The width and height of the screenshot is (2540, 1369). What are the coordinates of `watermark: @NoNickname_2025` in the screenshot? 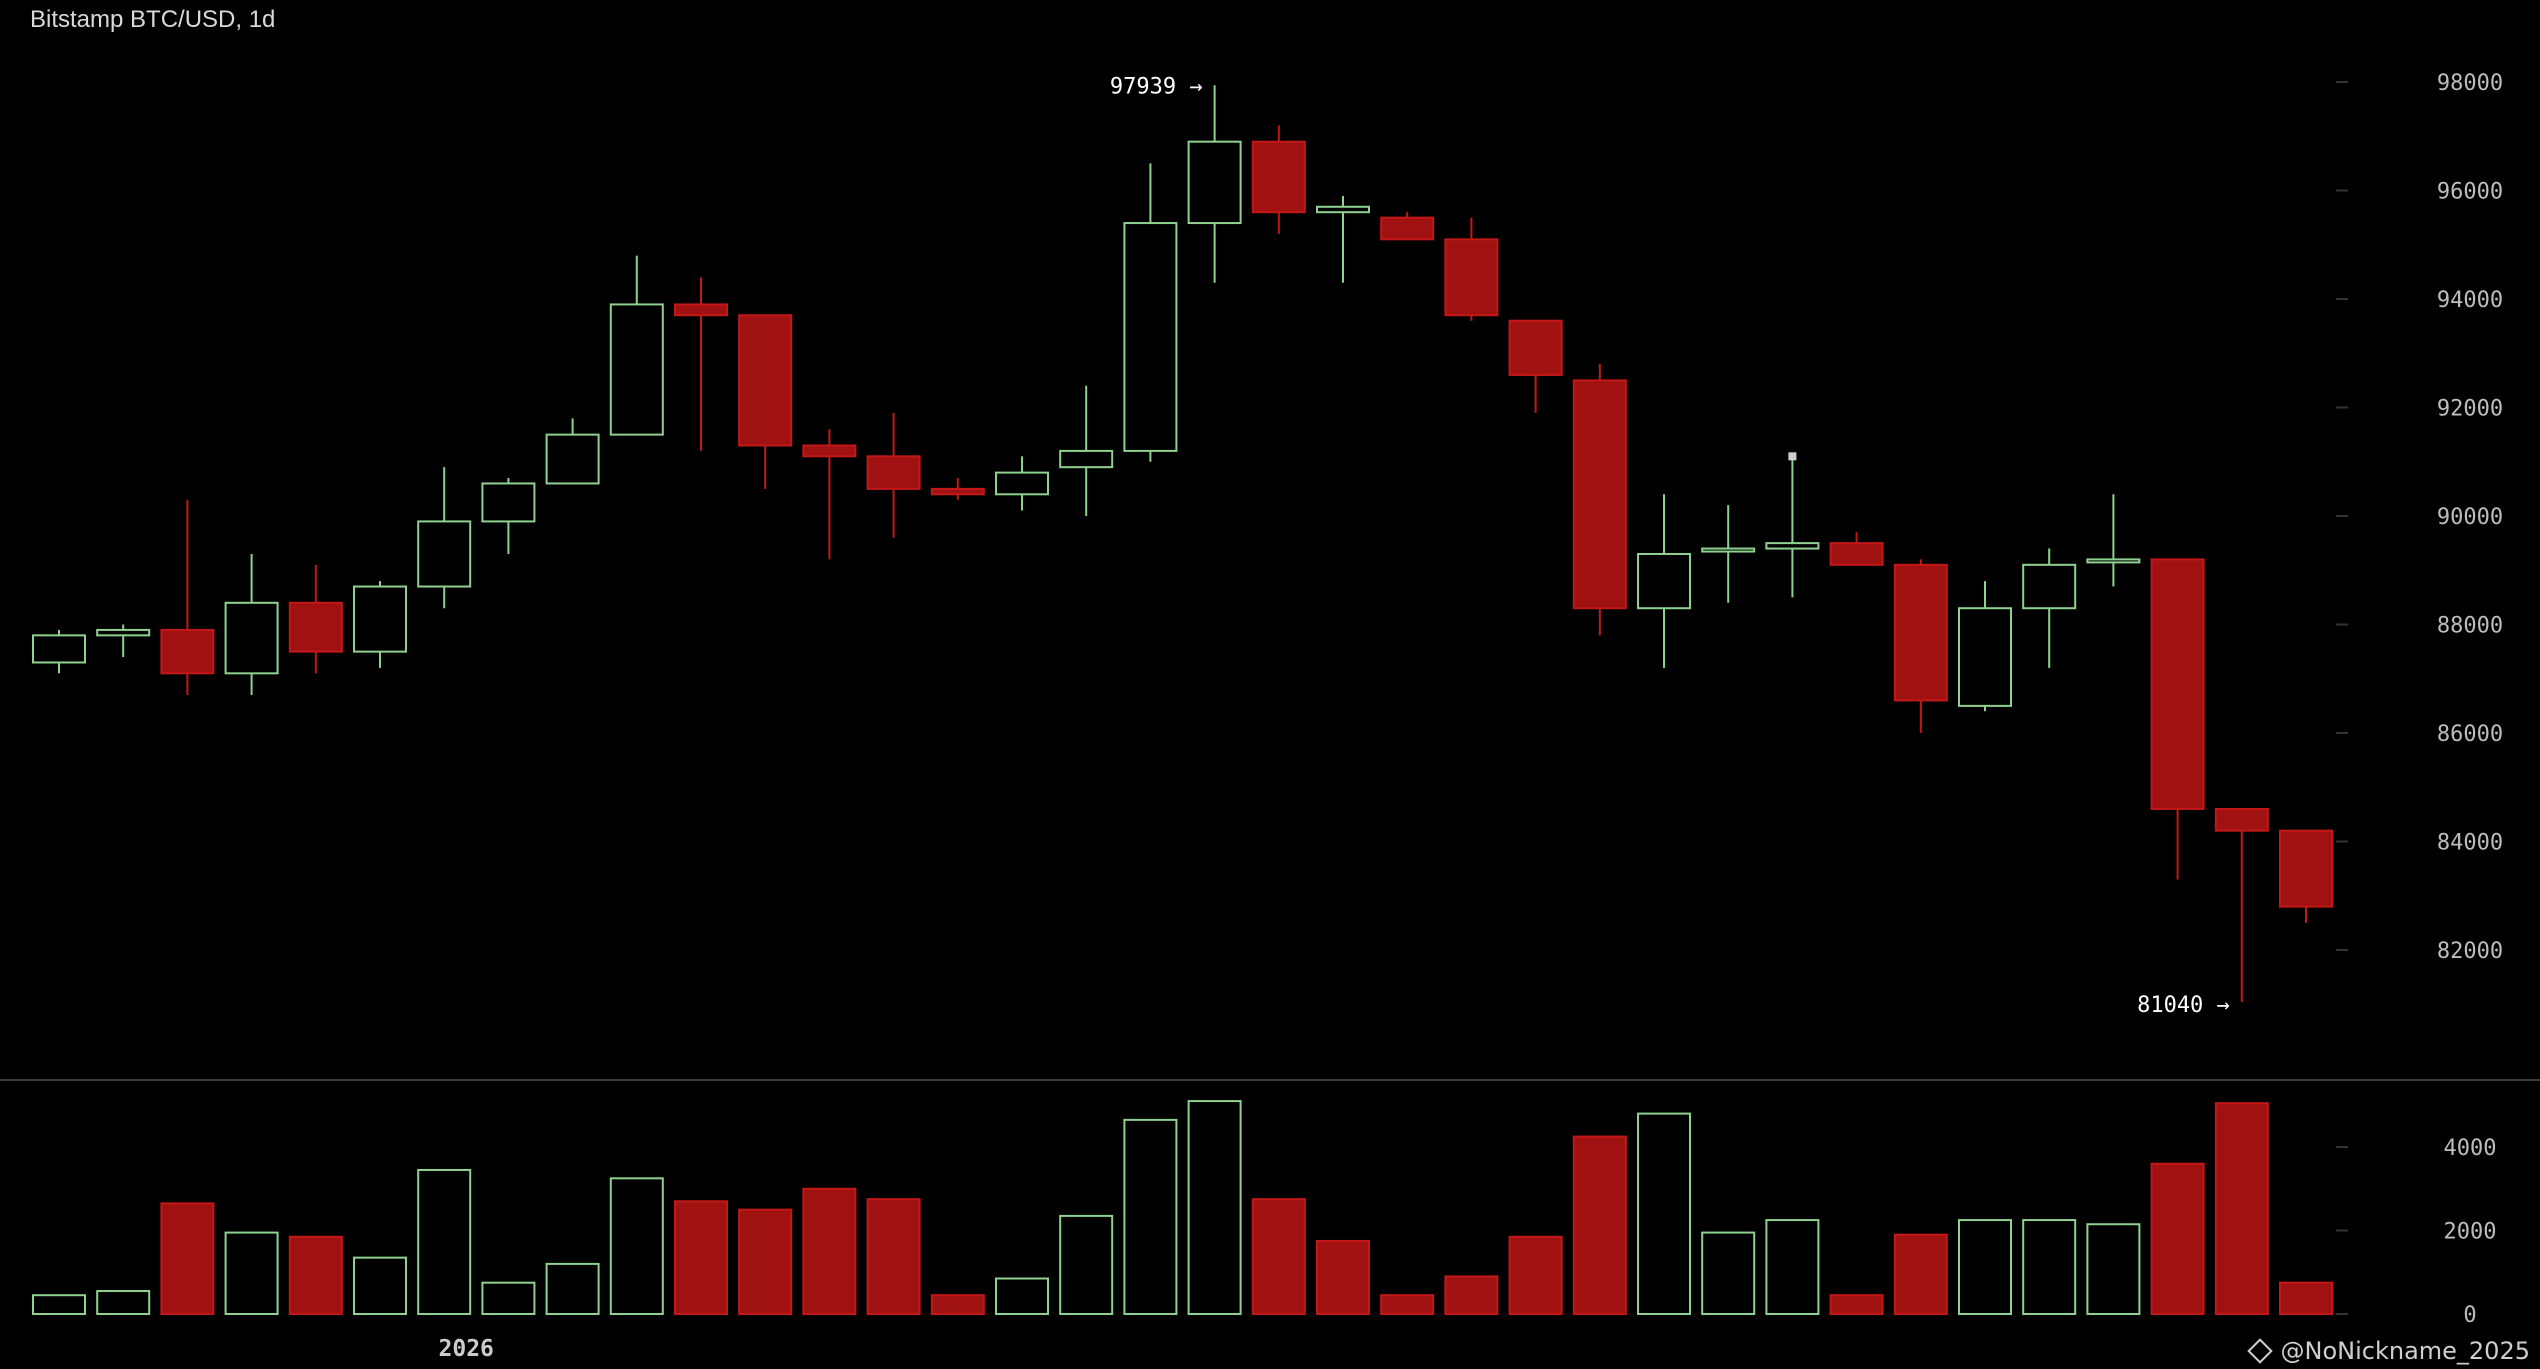 It's located at (2388, 1351).